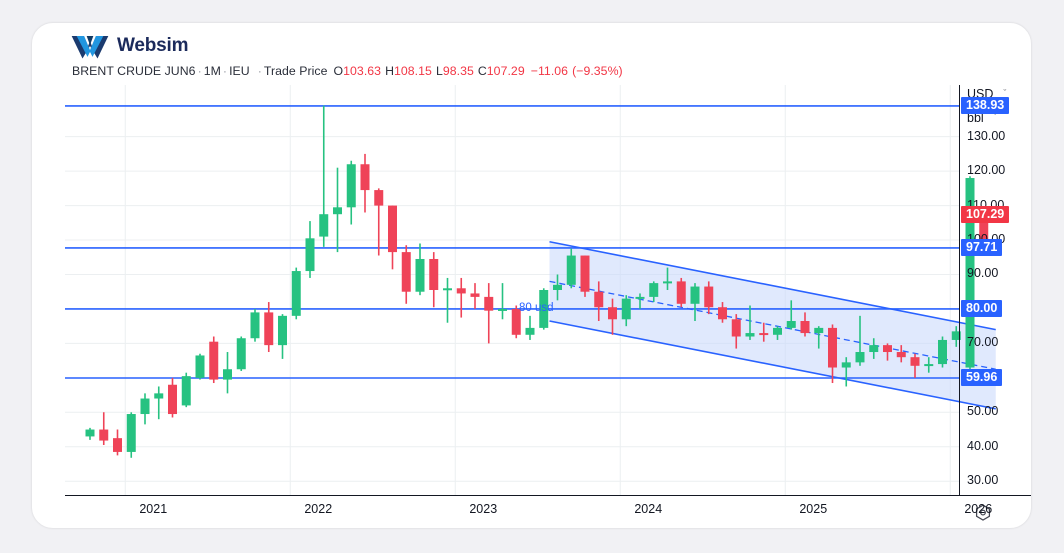 The width and height of the screenshot is (1064, 553). What do you see at coordinates (983, 480) in the screenshot?
I see `price-tick: 30.00` at bounding box center [983, 480].